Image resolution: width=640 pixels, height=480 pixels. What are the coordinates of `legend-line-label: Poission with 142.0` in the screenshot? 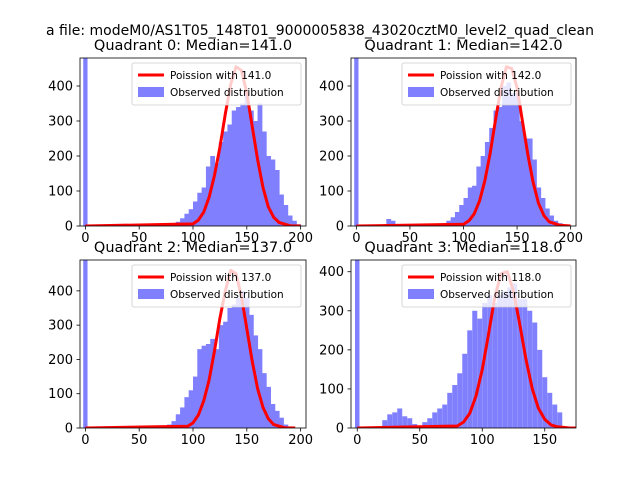 It's located at (490, 76).